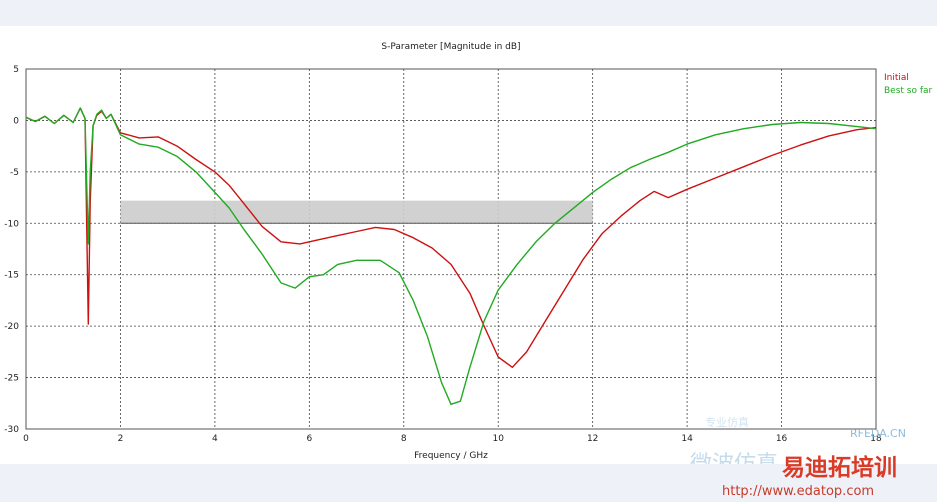 The width and height of the screenshot is (937, 502). Describe the element at coordinates (11, 430) in the screenshot. I see `y-tick-label: -30` at that location.